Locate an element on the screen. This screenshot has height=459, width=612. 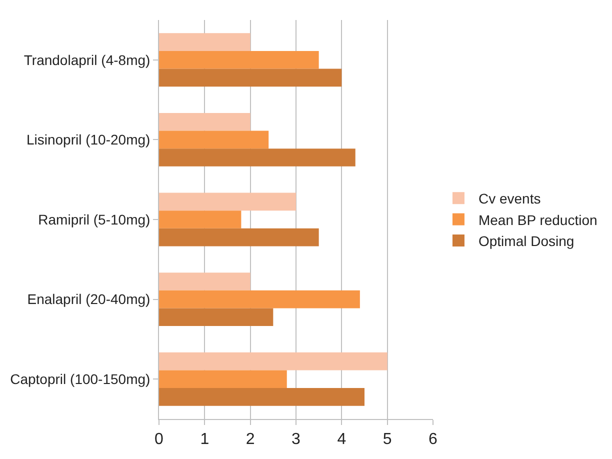
y-tick-label: Trandolapril (4-8mg) is located at coordinates (87, 60).